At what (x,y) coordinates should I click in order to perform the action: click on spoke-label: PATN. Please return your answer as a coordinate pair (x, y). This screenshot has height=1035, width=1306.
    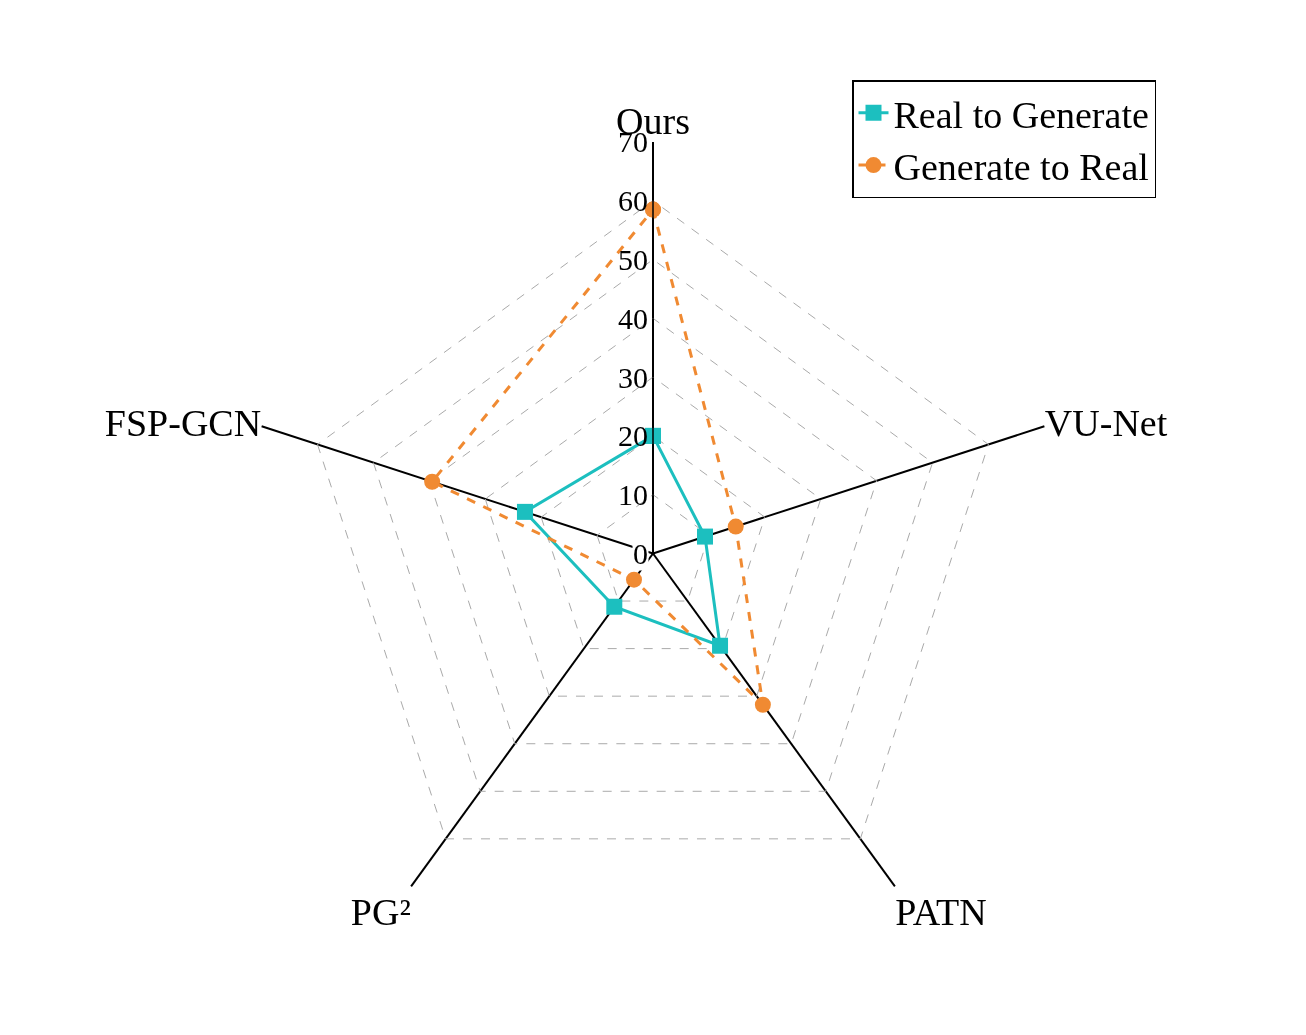
    Looking at the image, I should click on (941, 912).